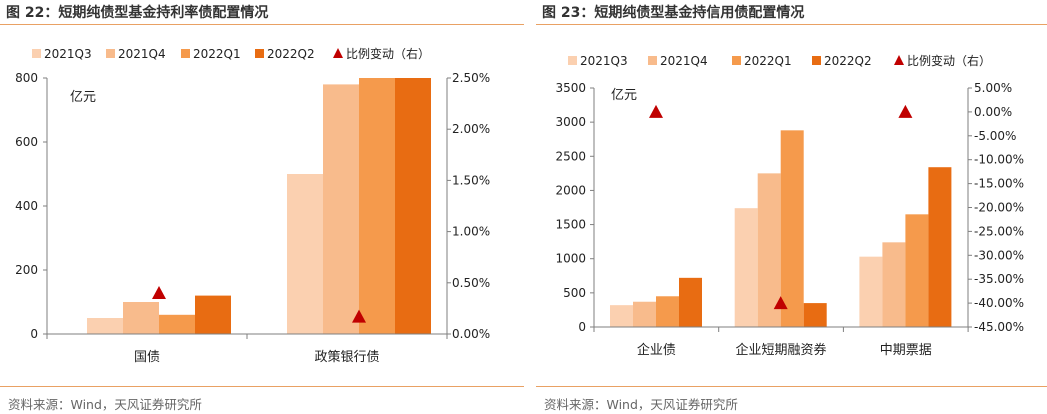  Describe the element at coordinates (26, 206) in the screenshot. I see `y-tick-label: 400` at that location.